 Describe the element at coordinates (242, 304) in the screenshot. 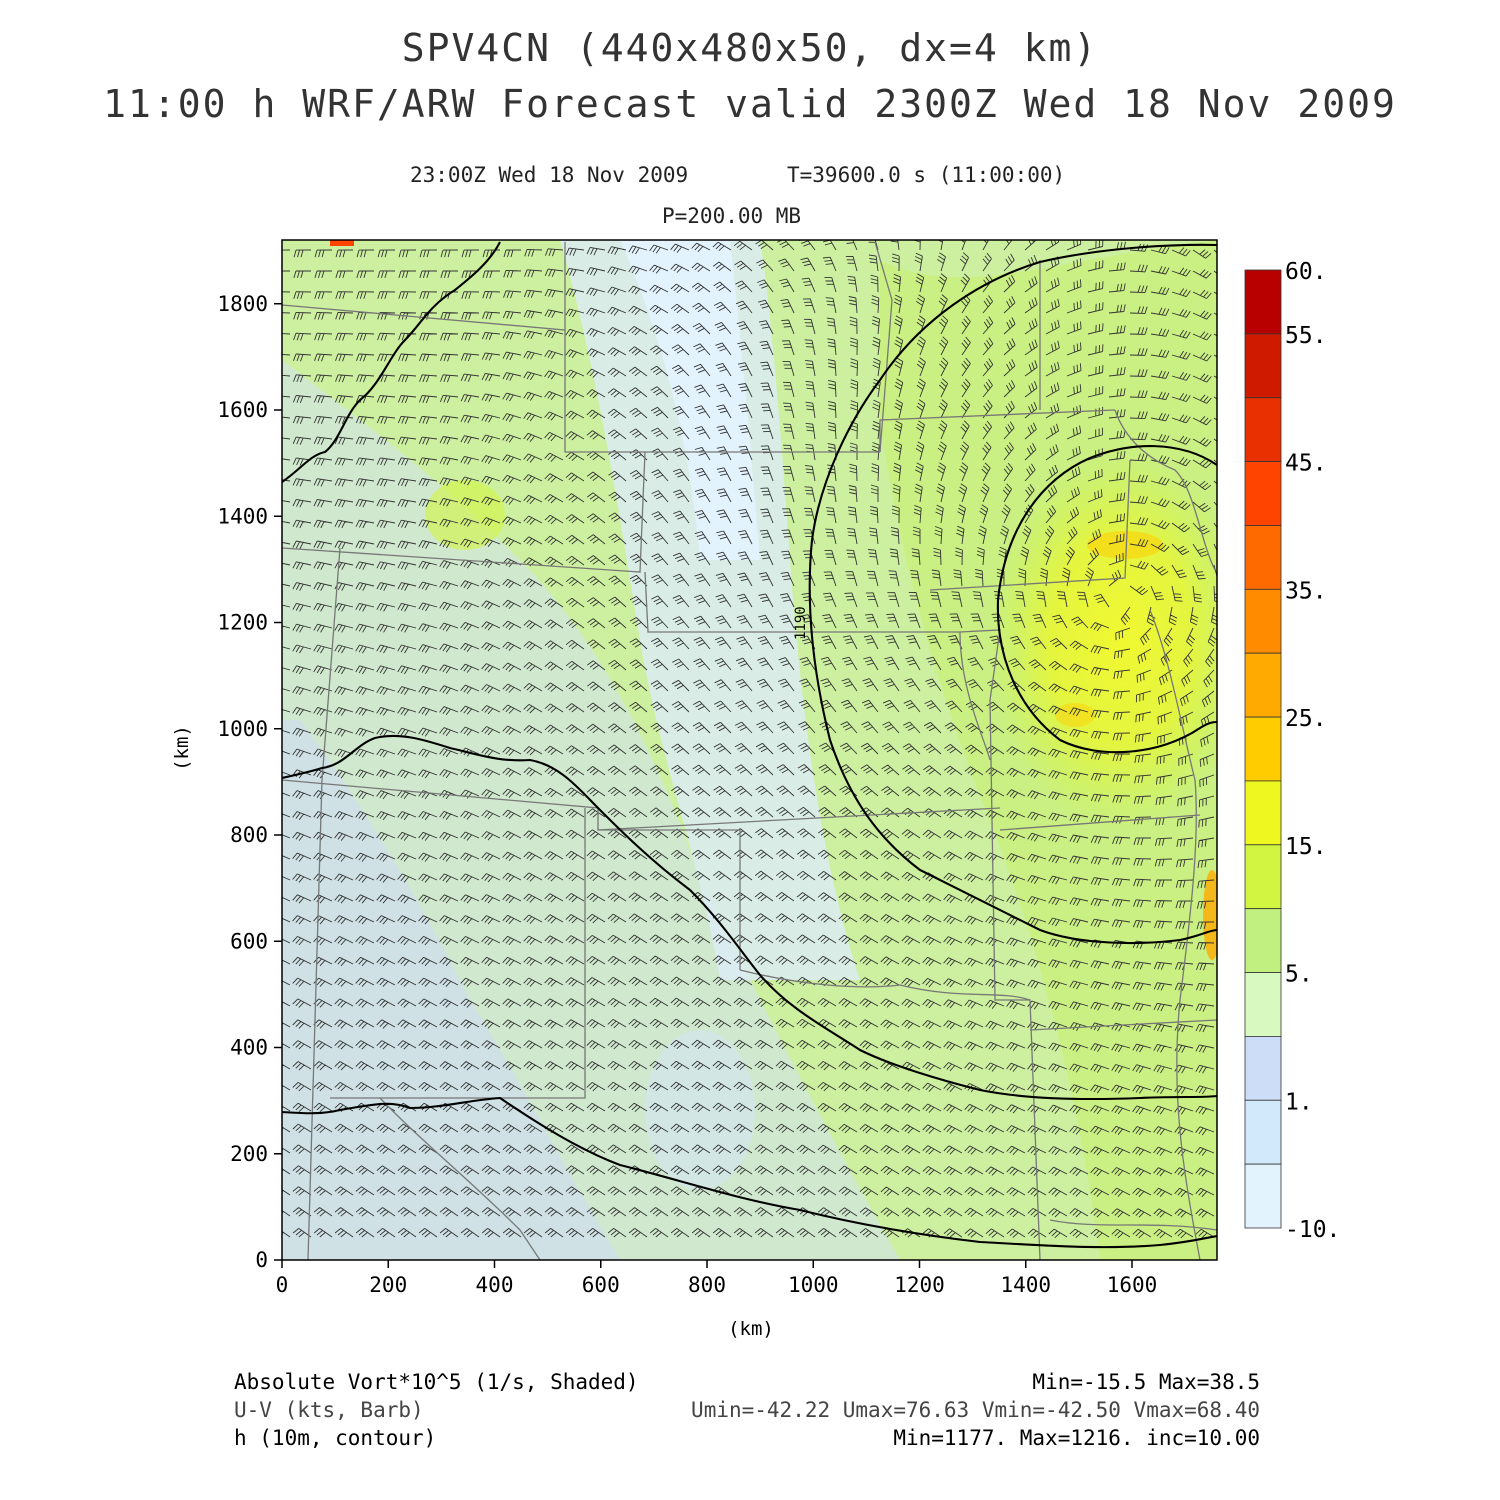

I see `y-tick-label: 1800` at that location.